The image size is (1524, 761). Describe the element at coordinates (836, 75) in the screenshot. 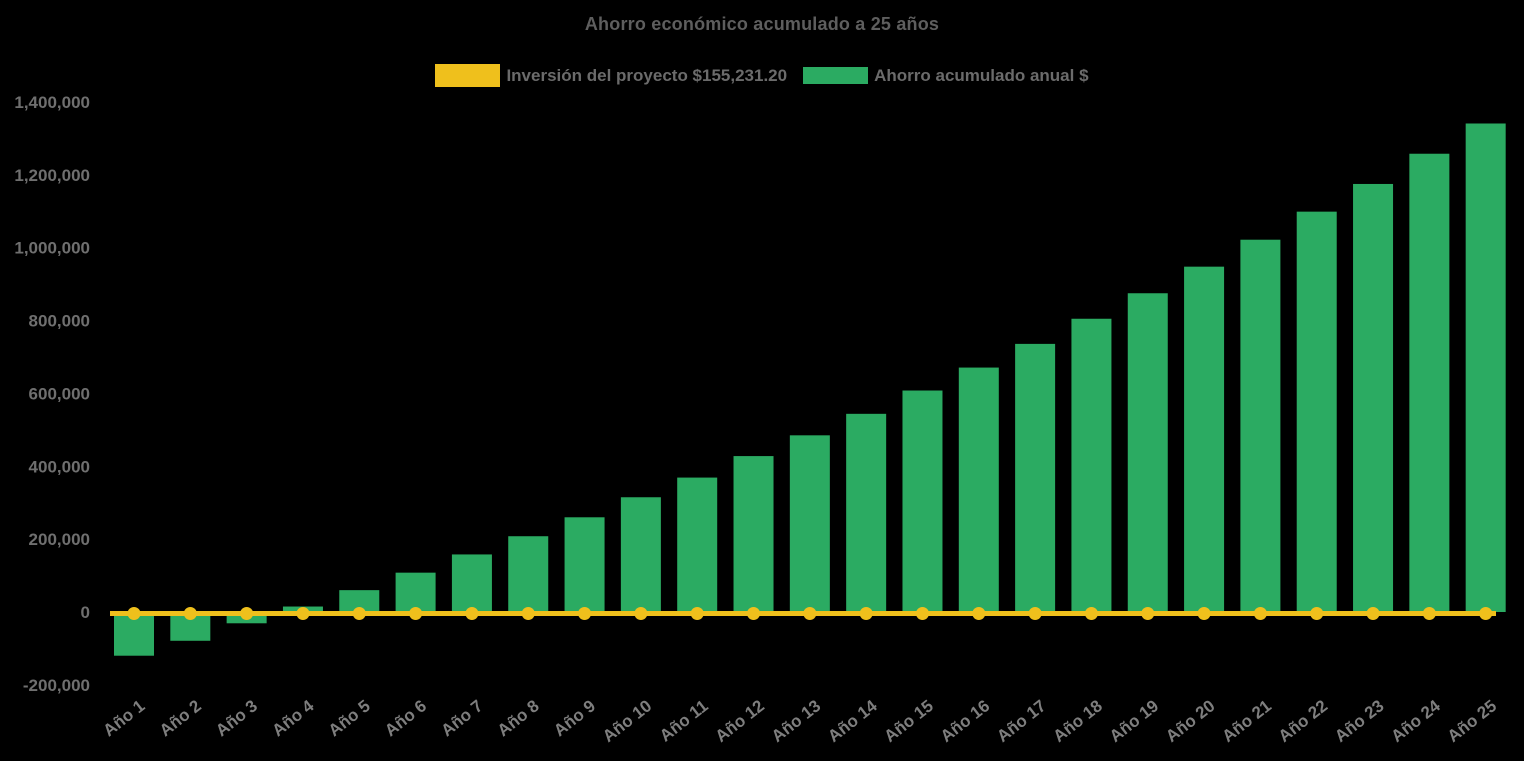

I see `legend-swatch-savings-bar` at that location.